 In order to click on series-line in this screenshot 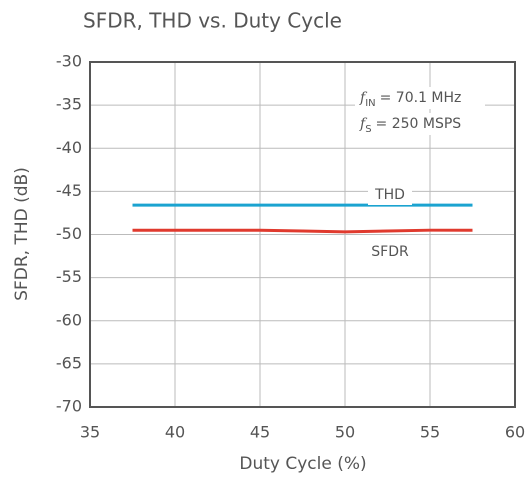, I will do `click(302, 231)`.